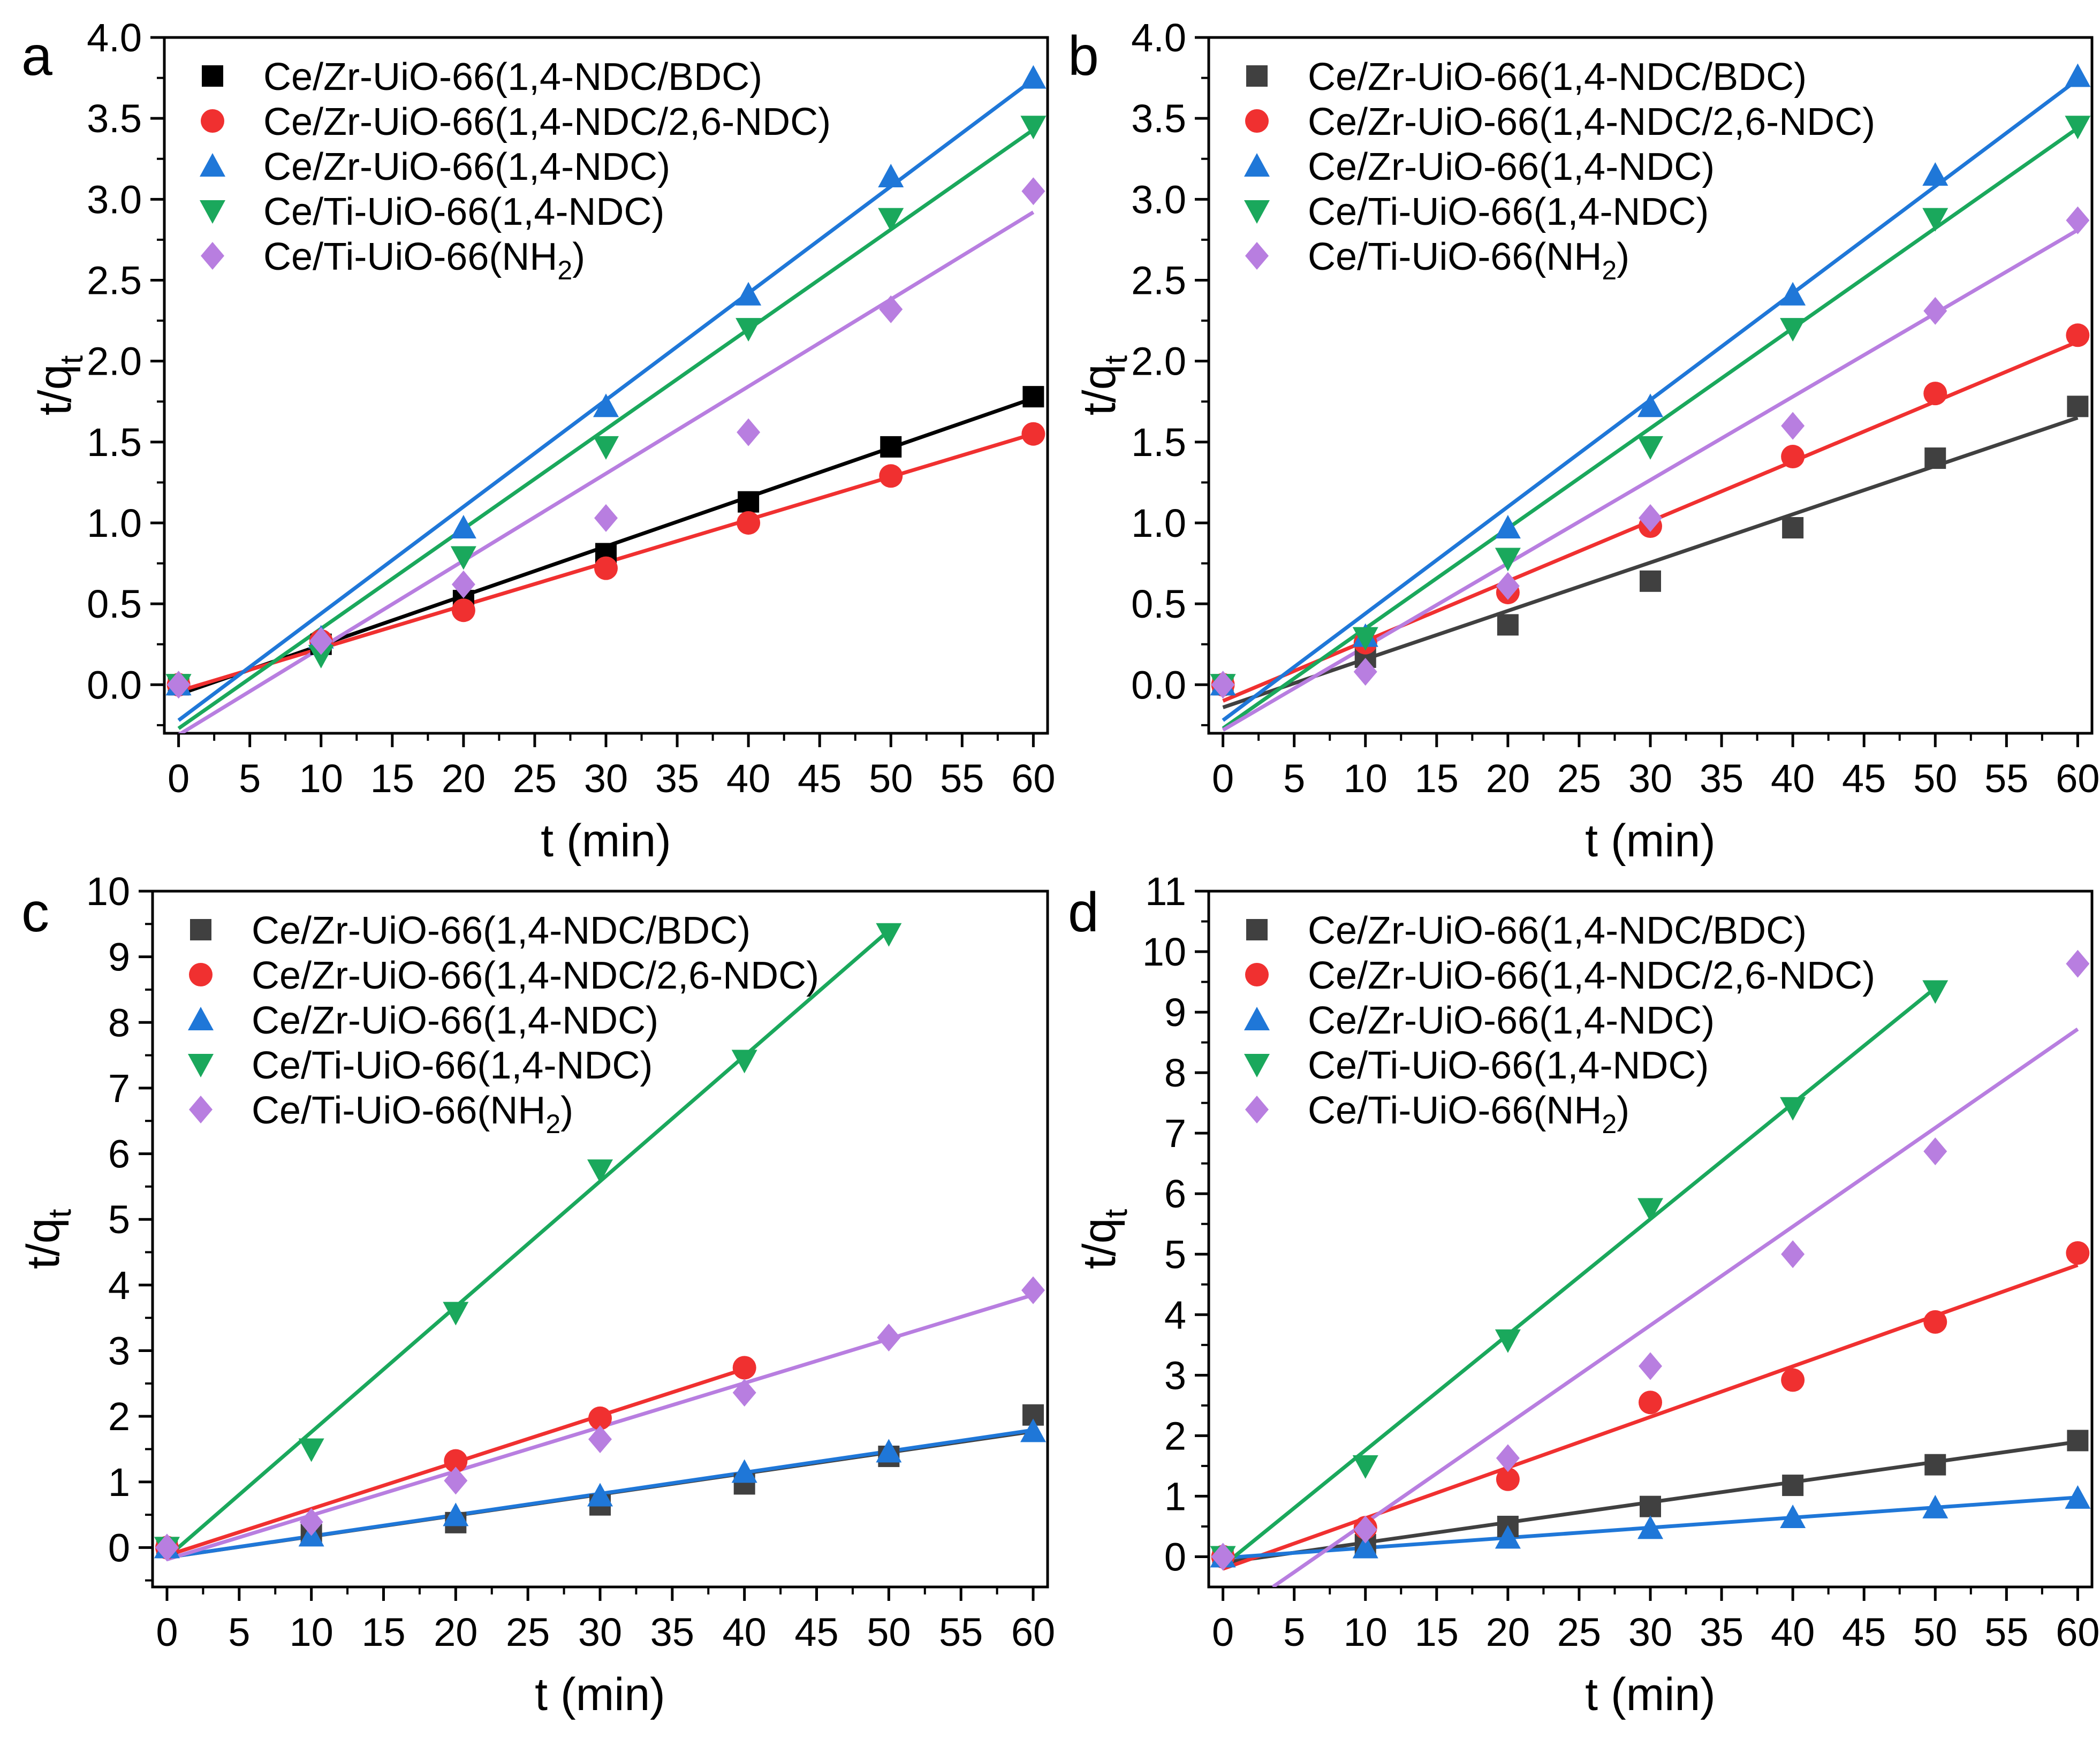 The height and width of the screenshot is (1747, 2100). Describe the element at coordinates (114, 38) in the screenshot. I see `y-tick-label: 4.0` at that location.